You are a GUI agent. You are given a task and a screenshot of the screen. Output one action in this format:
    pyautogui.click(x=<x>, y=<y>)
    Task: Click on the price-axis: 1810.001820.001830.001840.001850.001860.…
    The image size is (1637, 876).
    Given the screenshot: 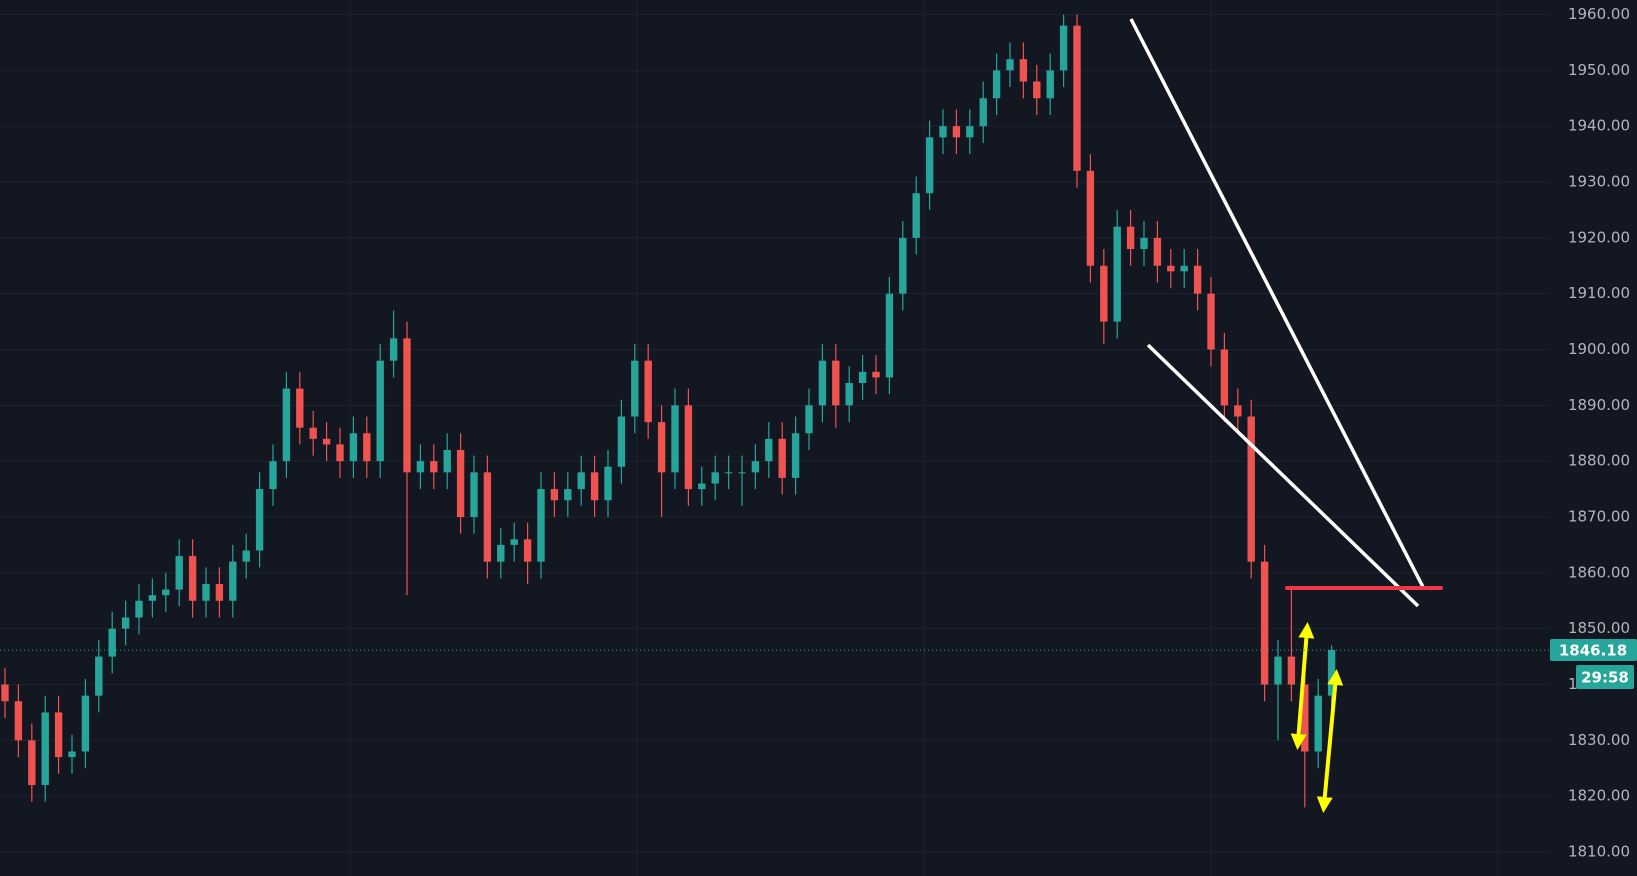 What is the action you would take?
    pyautogui.click(x=1599, y=432)
    